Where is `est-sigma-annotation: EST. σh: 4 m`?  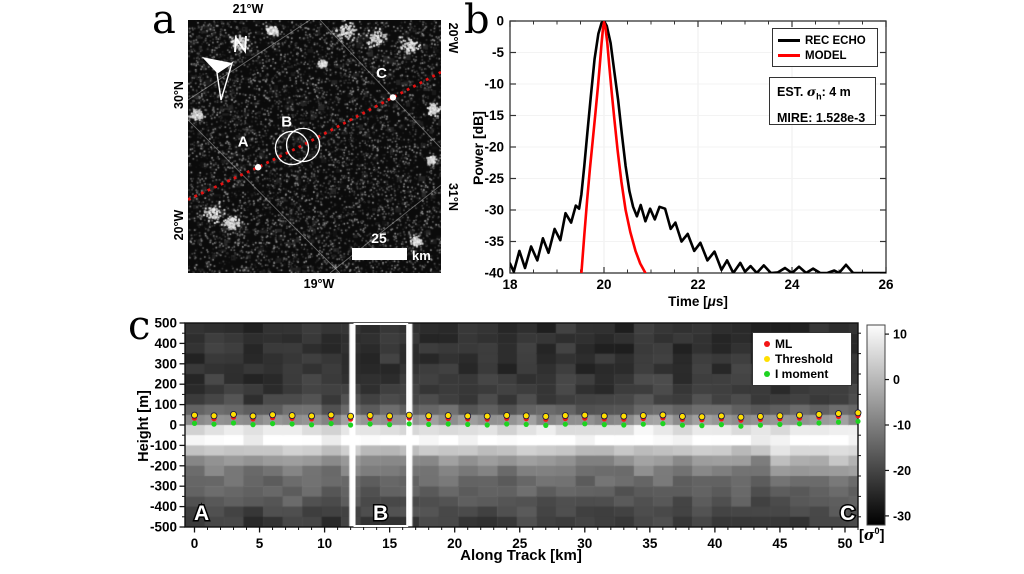 est-sigma-annotation: EST. σh: 4 m is located at coordinates (814, 93).